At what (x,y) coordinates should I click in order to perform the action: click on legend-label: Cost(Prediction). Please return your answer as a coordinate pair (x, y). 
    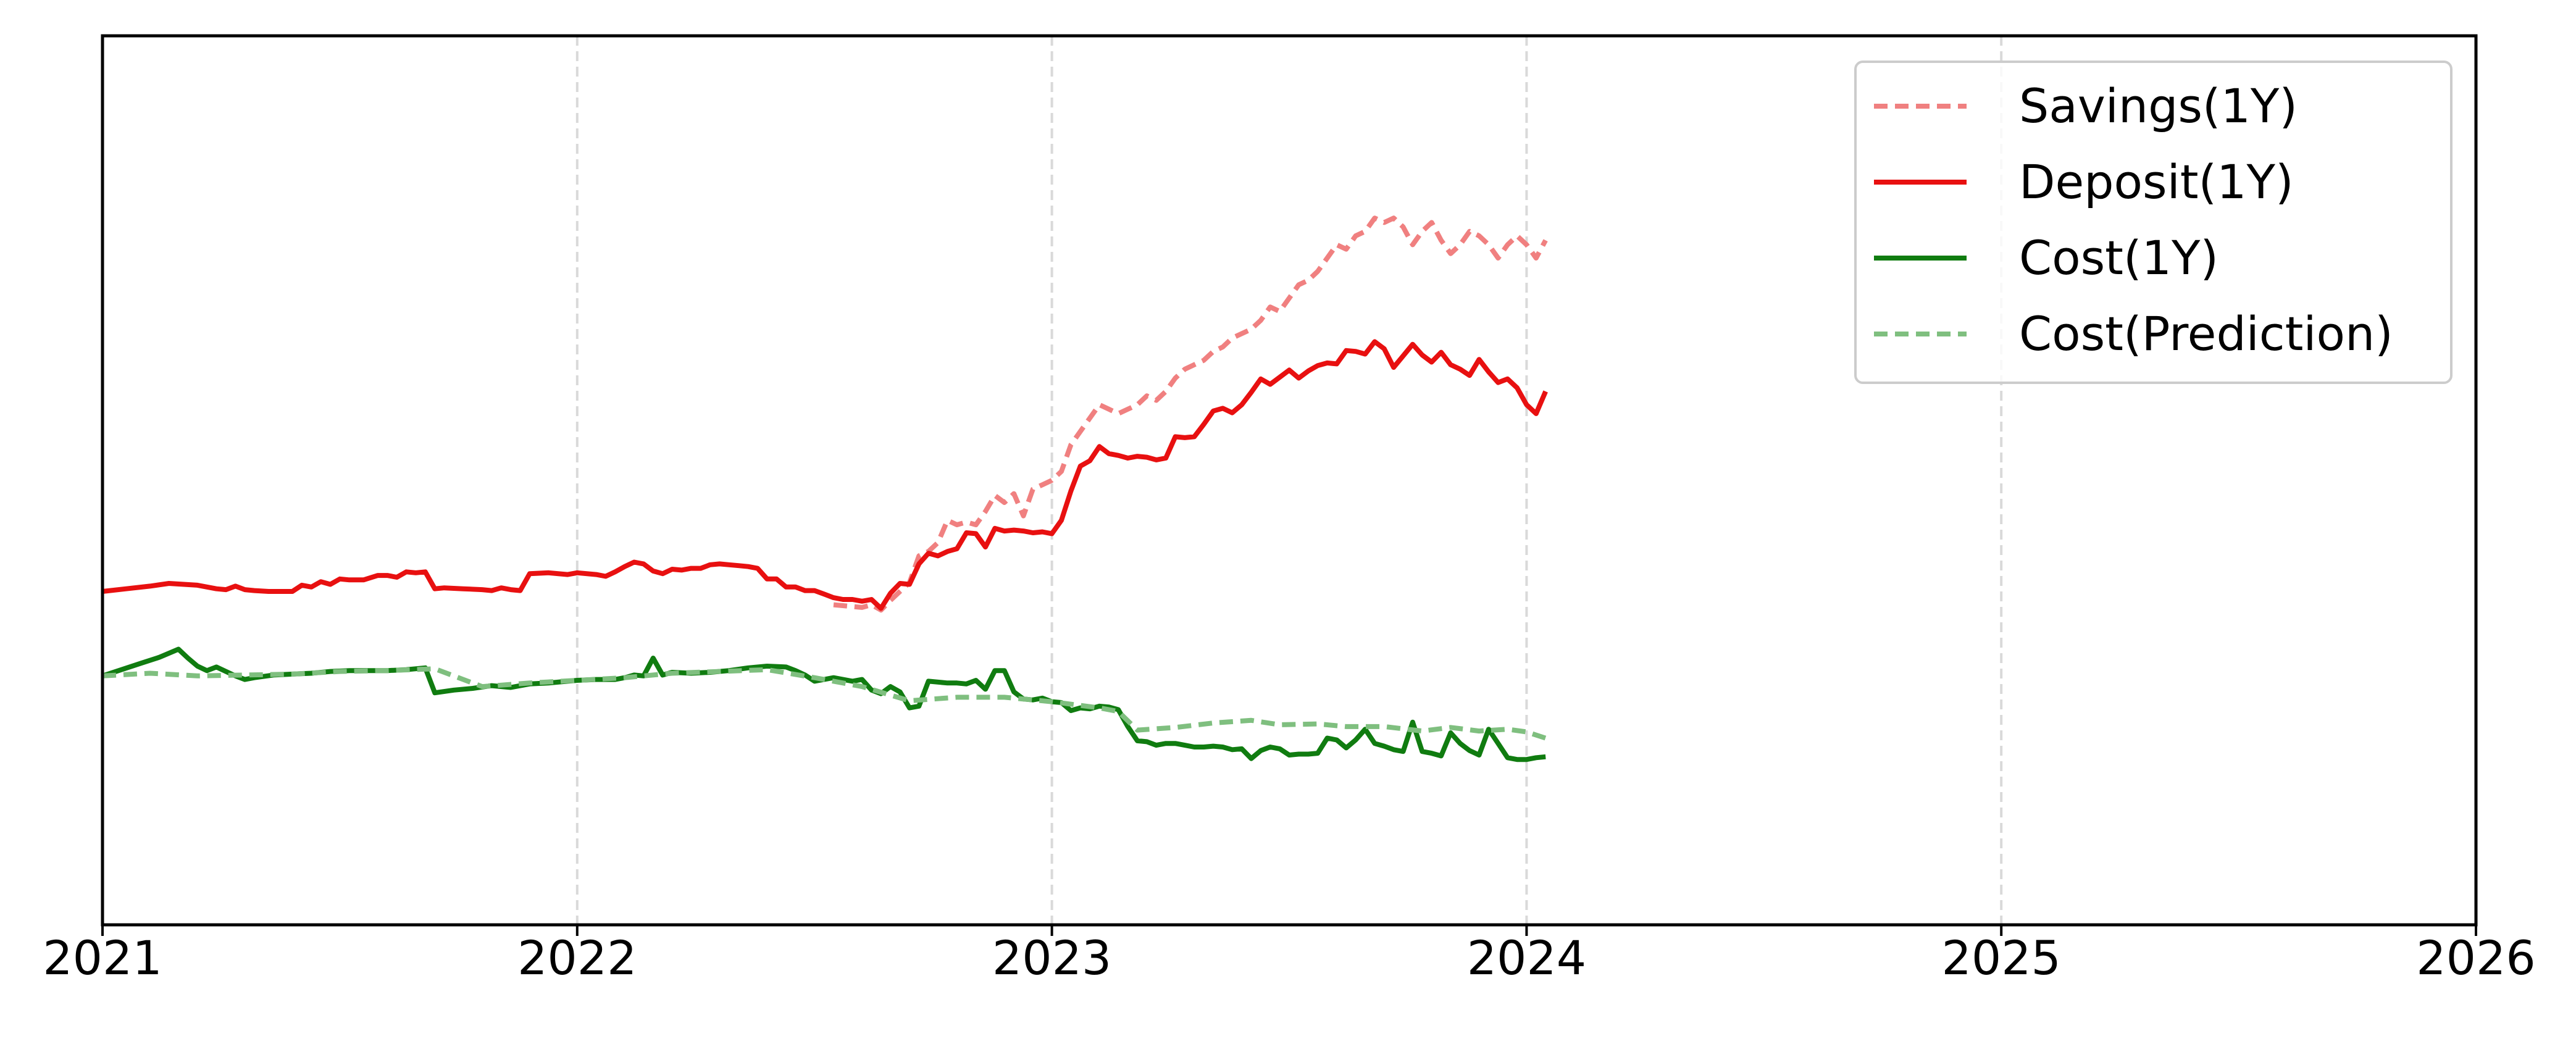
    Looking at the image, I should click on (2206, 334).